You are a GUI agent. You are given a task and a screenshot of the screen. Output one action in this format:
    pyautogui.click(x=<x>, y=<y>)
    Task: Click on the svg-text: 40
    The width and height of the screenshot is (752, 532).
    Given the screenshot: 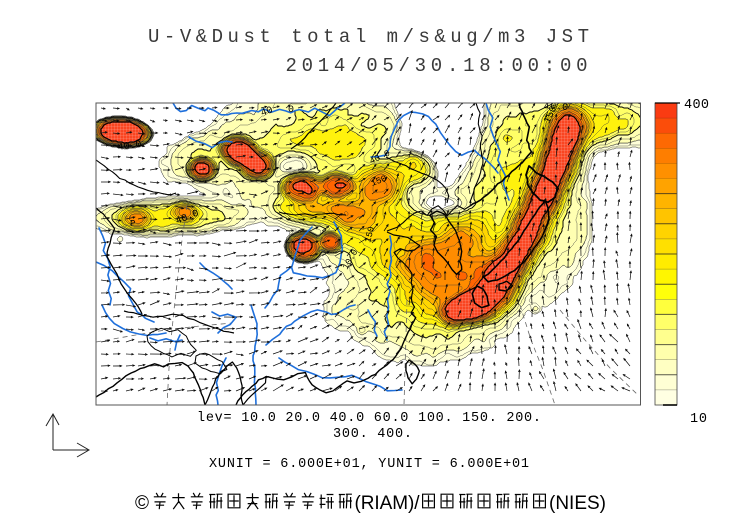 What is the action you would take?
    pyautogui.click(x=267, y=112)
    